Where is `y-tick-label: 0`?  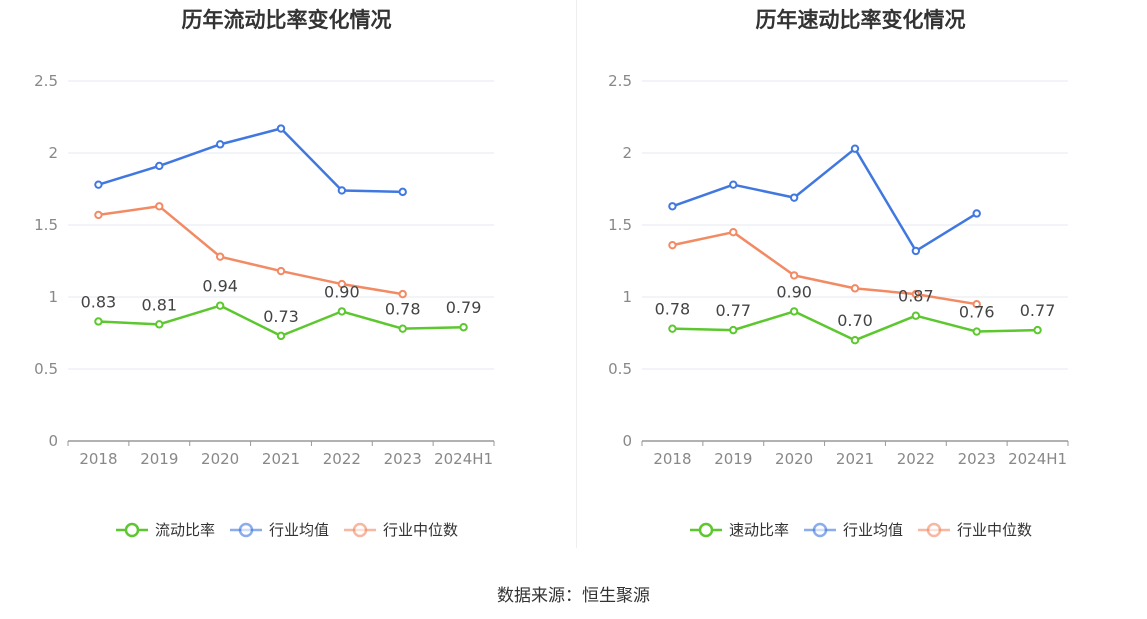 y-tick-label: 0 is located at coordinates (627, 441).